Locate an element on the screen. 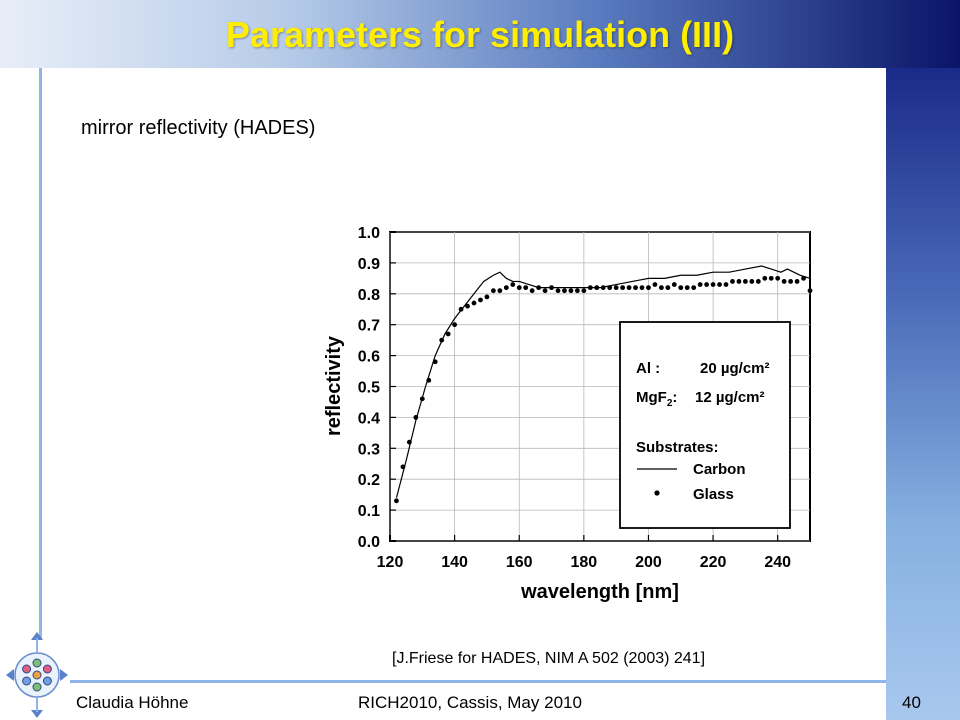  footer-conference: RICH2010, Cassis, May 2010 is located at coordinates (470, 702).